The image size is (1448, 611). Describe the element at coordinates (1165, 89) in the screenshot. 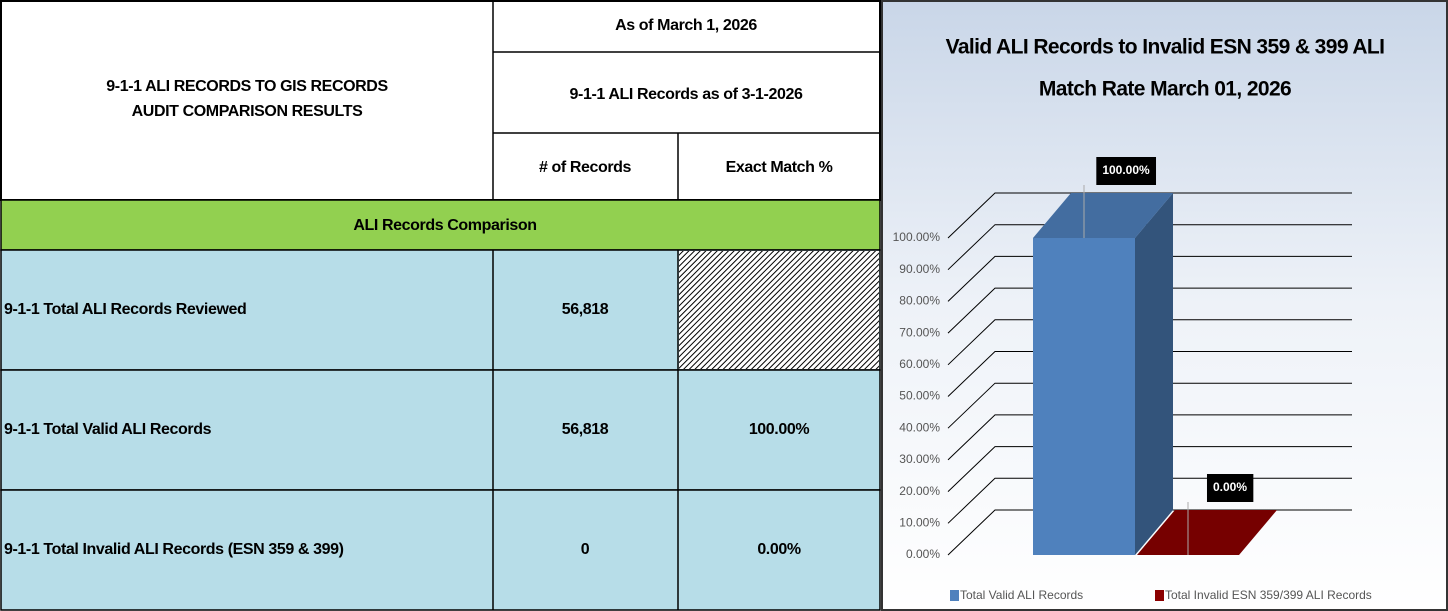

I see `chart-title: Match Rate March 01, 2026` at that location.